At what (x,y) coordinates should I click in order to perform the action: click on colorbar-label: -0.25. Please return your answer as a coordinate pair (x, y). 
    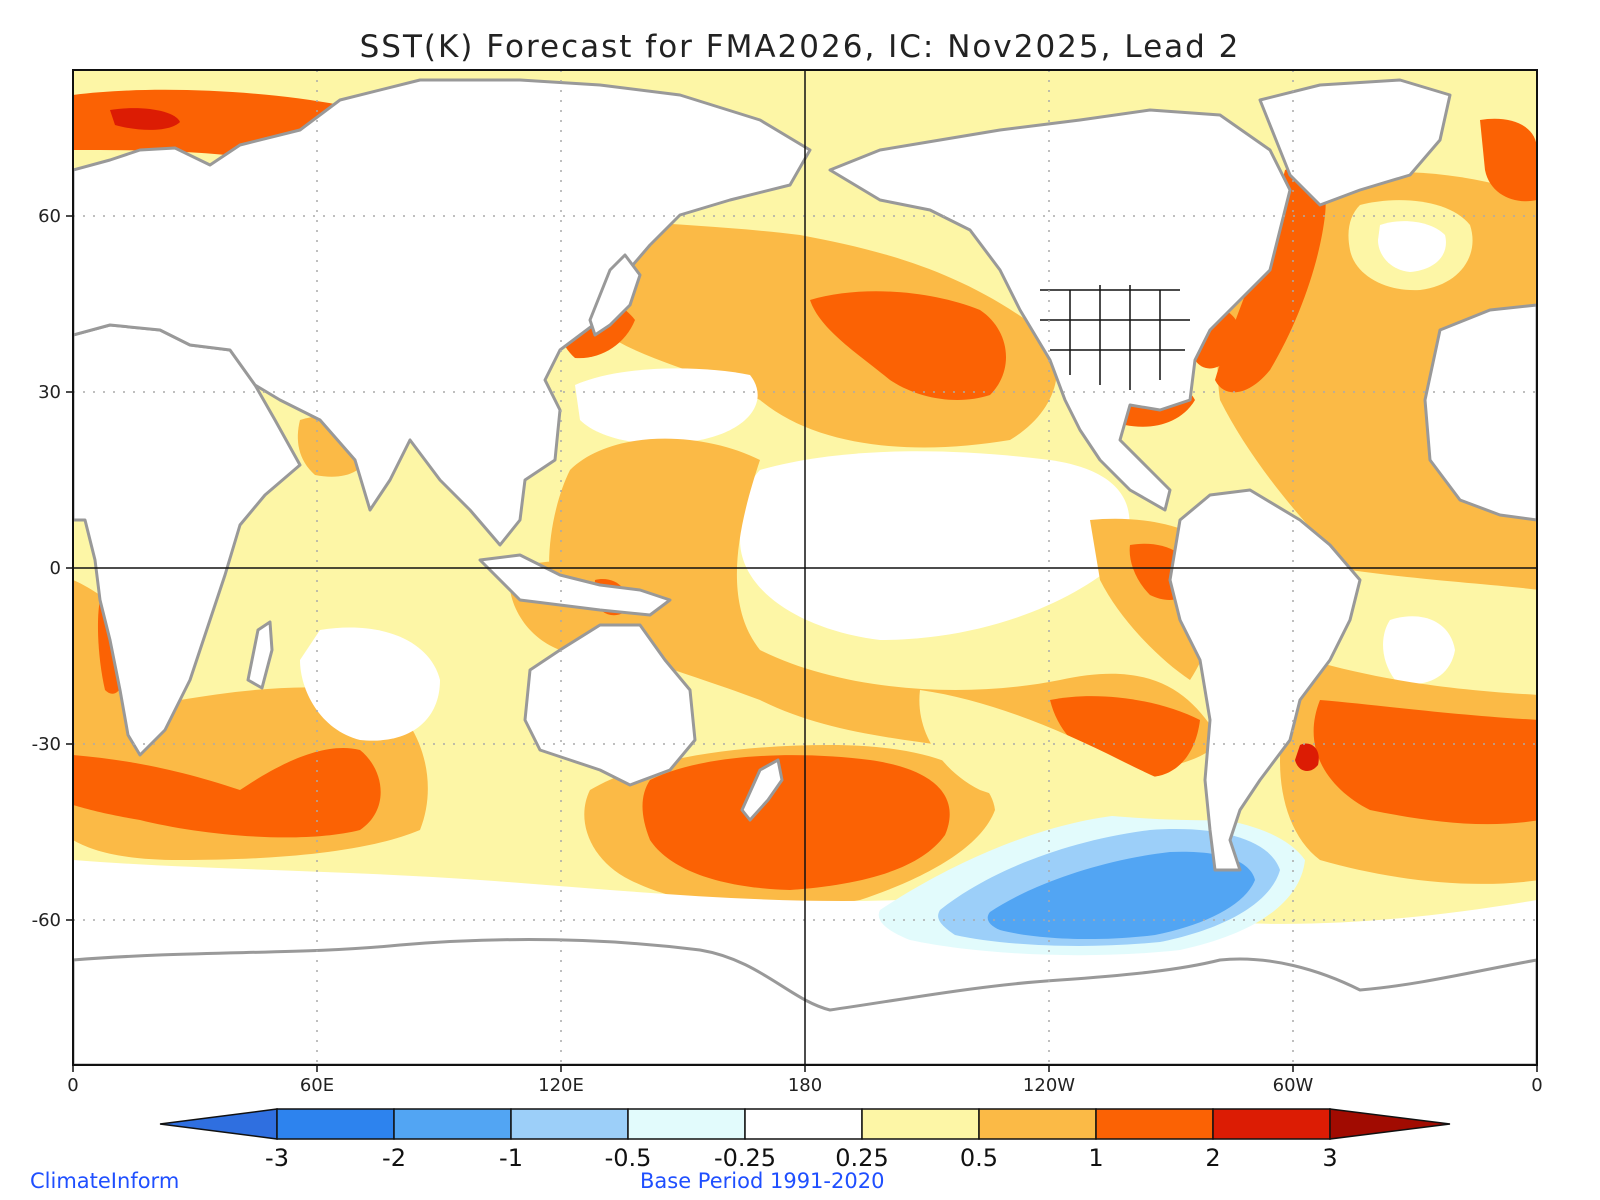
    Looking at the image, I should click on (745, 1158).